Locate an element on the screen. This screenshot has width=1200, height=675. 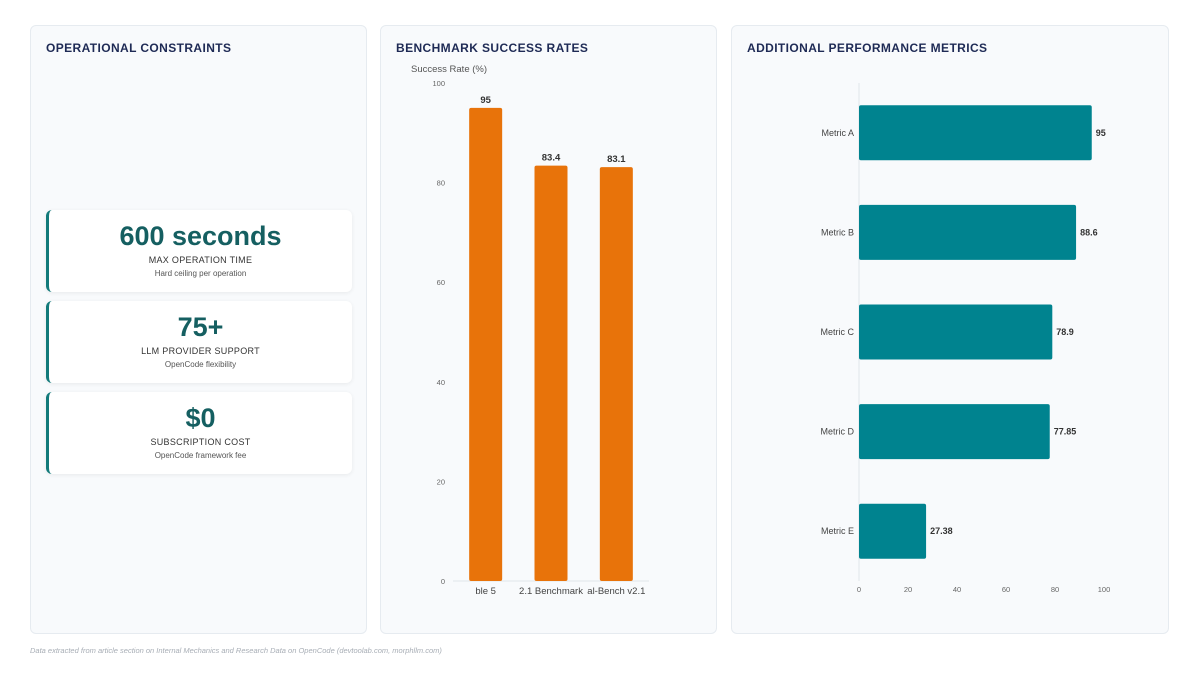
bar-value-label: 78.9 is located at coordinates (1065, 332).